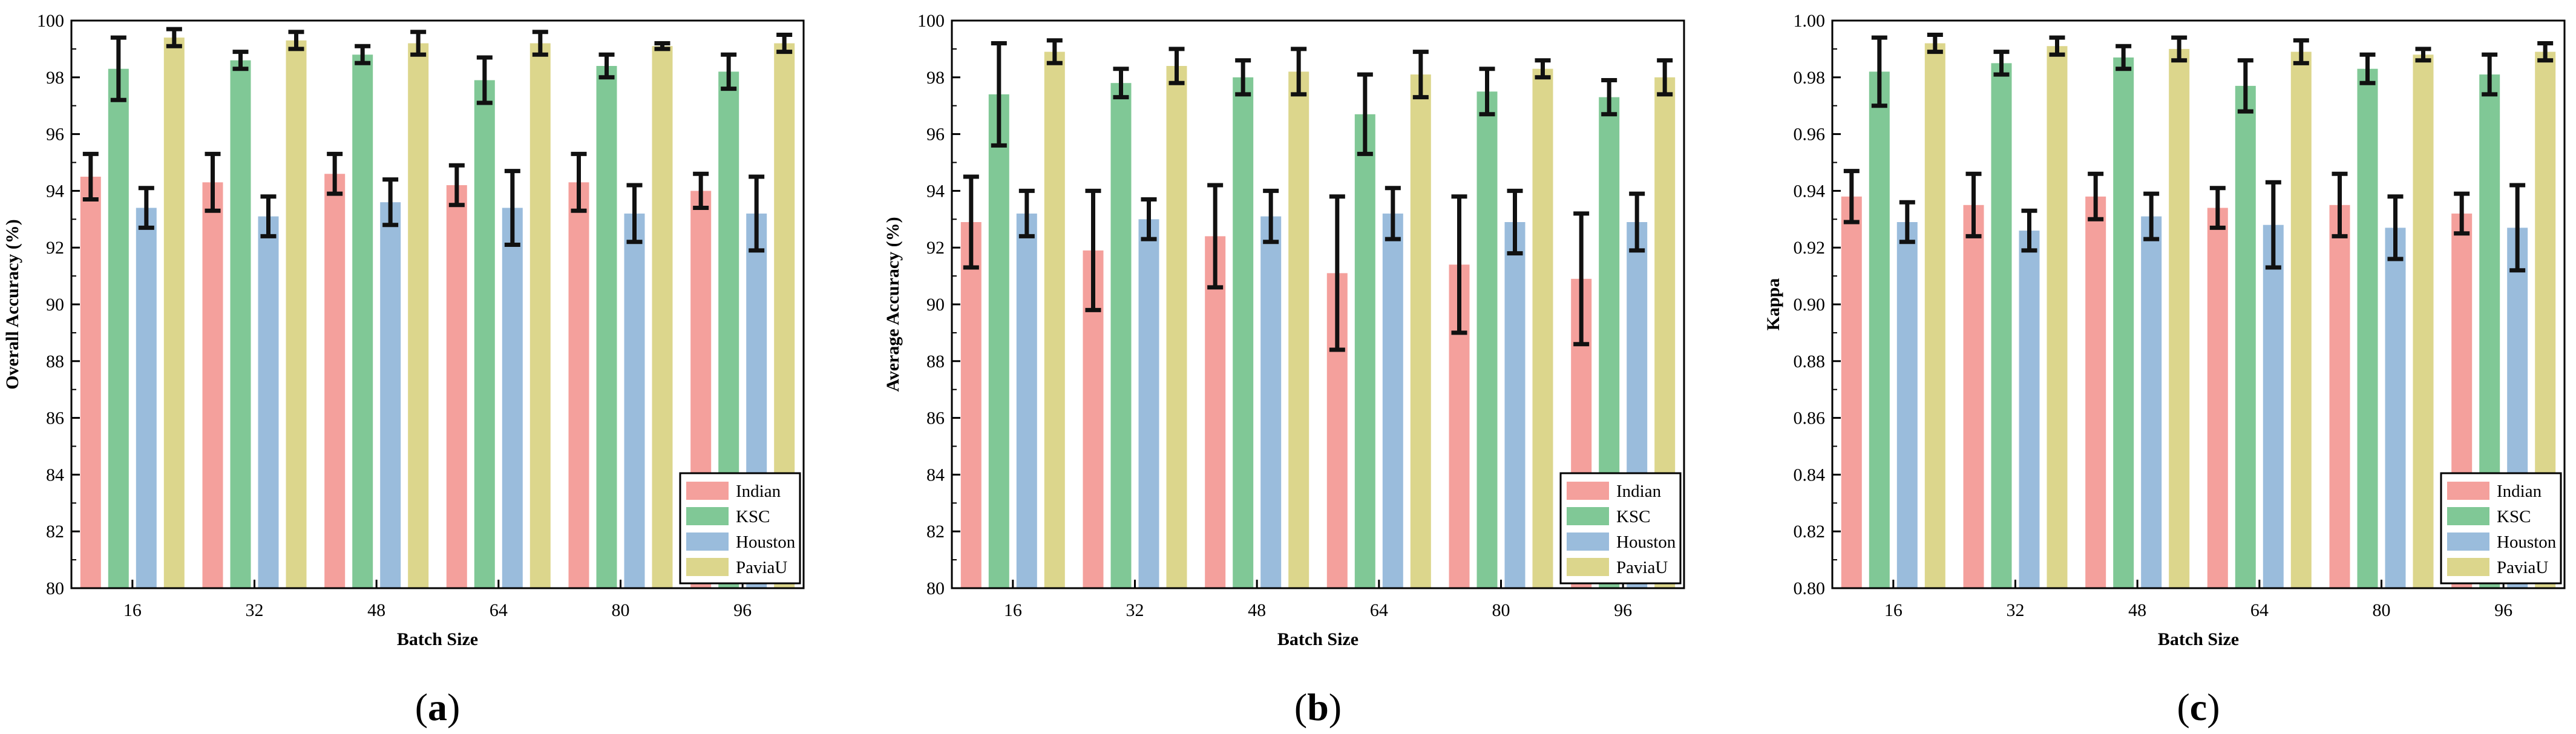 This screenshot has height=734, width=2576. I want to click on legend-swatch-paviau, so click(1588, 567).